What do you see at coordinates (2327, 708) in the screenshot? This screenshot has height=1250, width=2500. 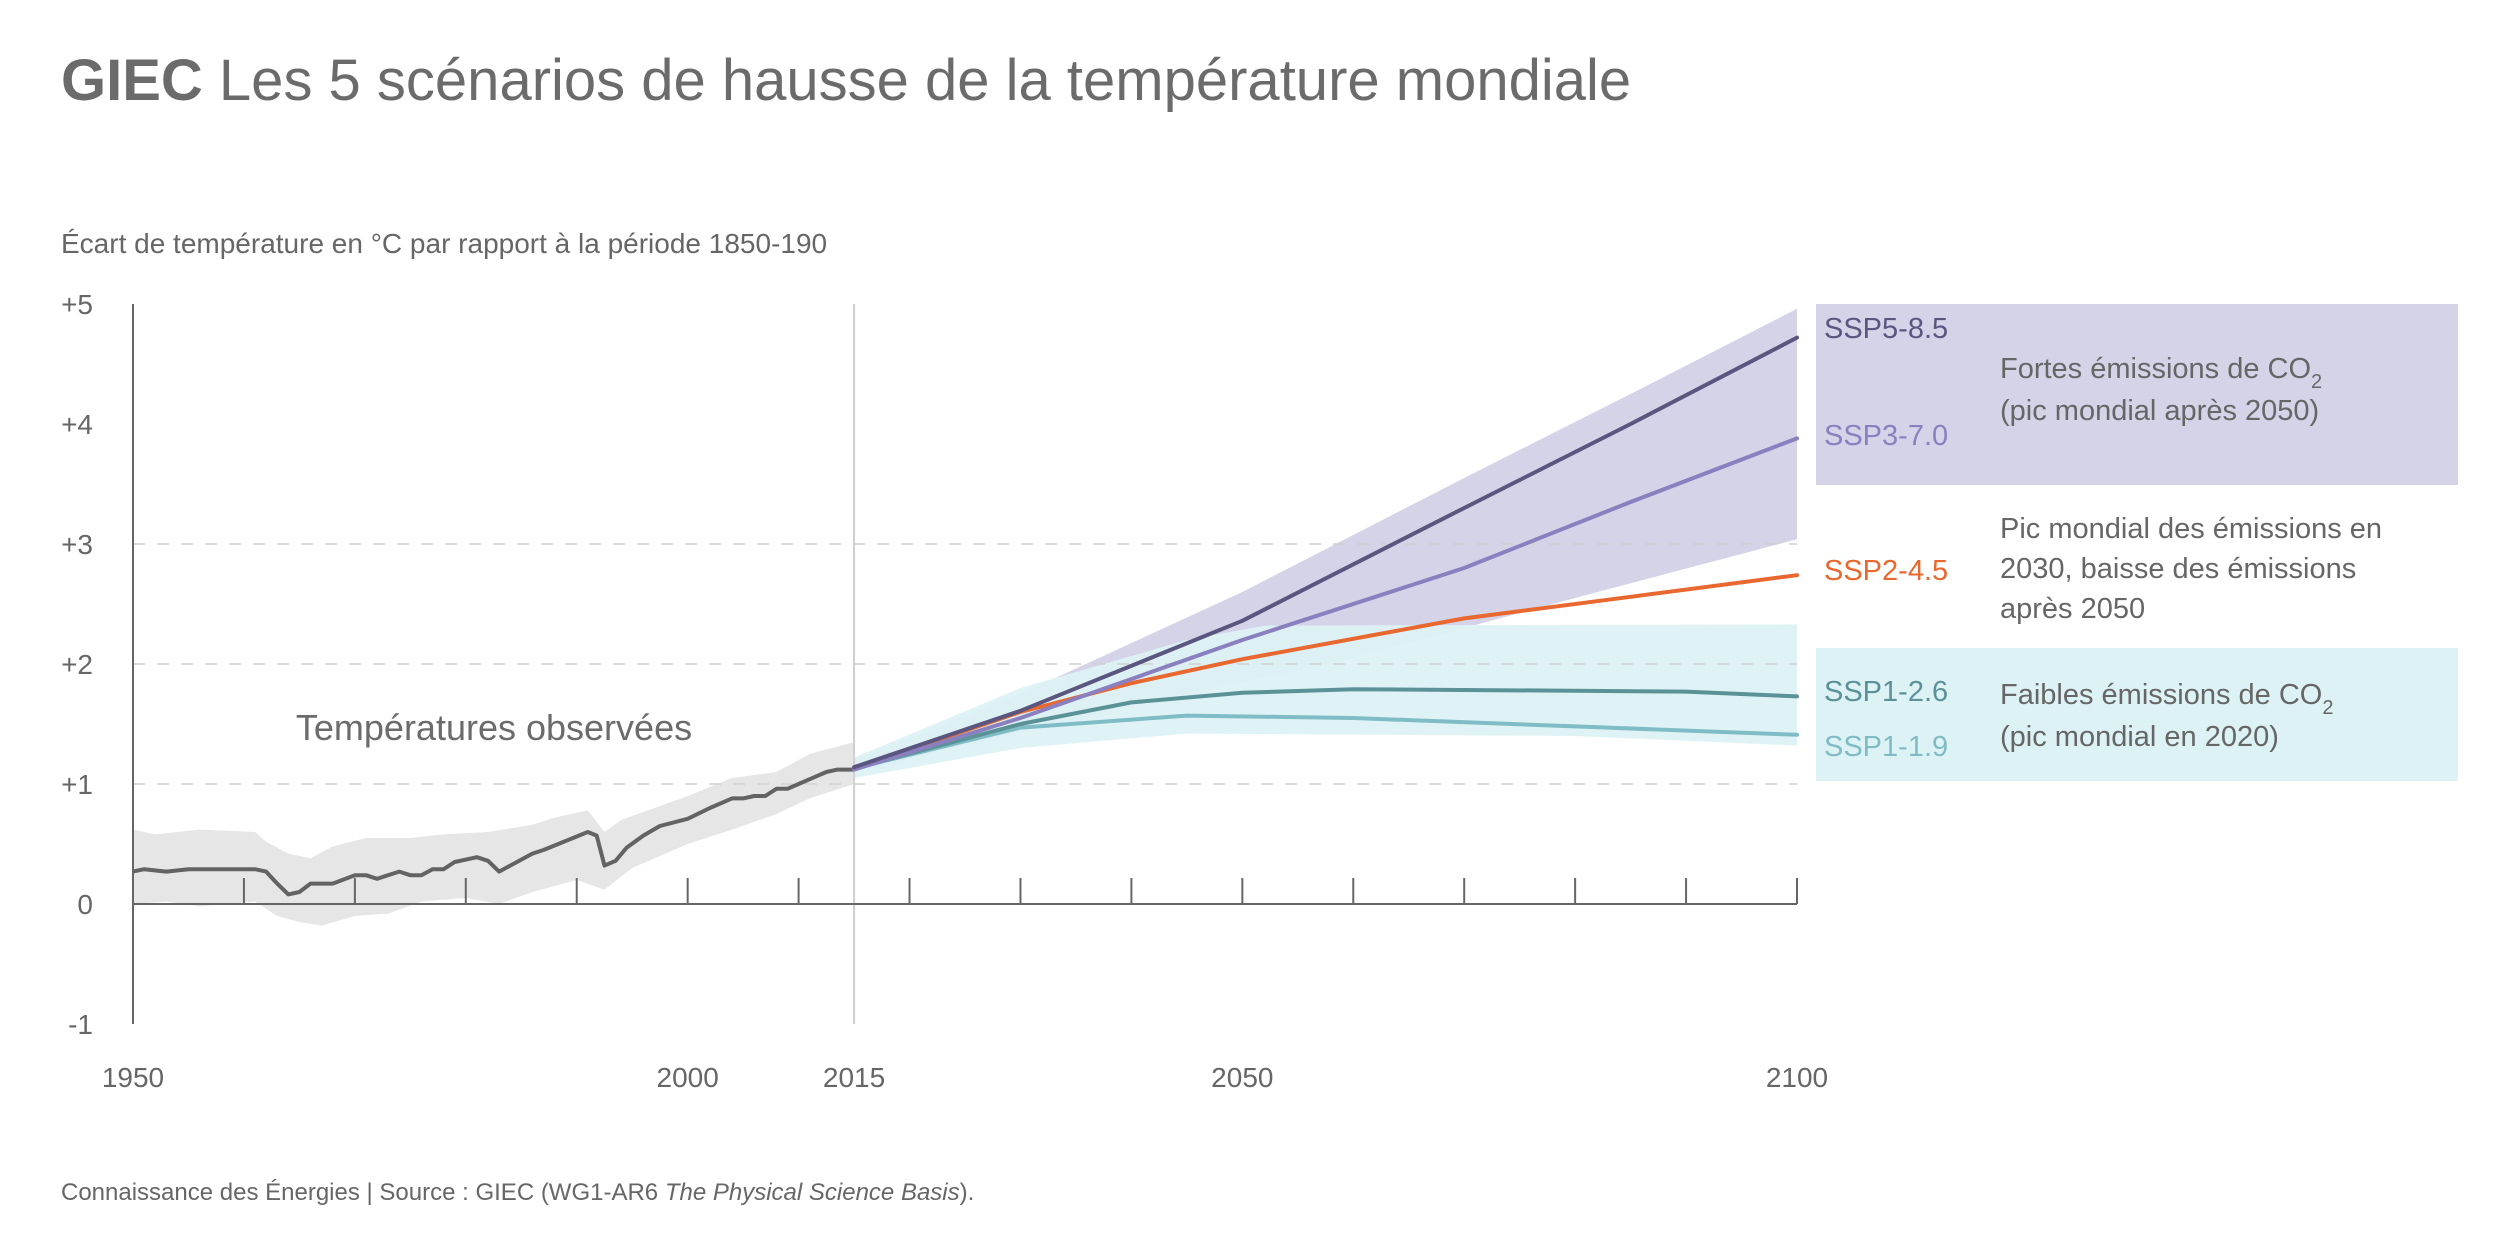 I see `legend-low-sub: 2` at bounding box center [2327, 708].